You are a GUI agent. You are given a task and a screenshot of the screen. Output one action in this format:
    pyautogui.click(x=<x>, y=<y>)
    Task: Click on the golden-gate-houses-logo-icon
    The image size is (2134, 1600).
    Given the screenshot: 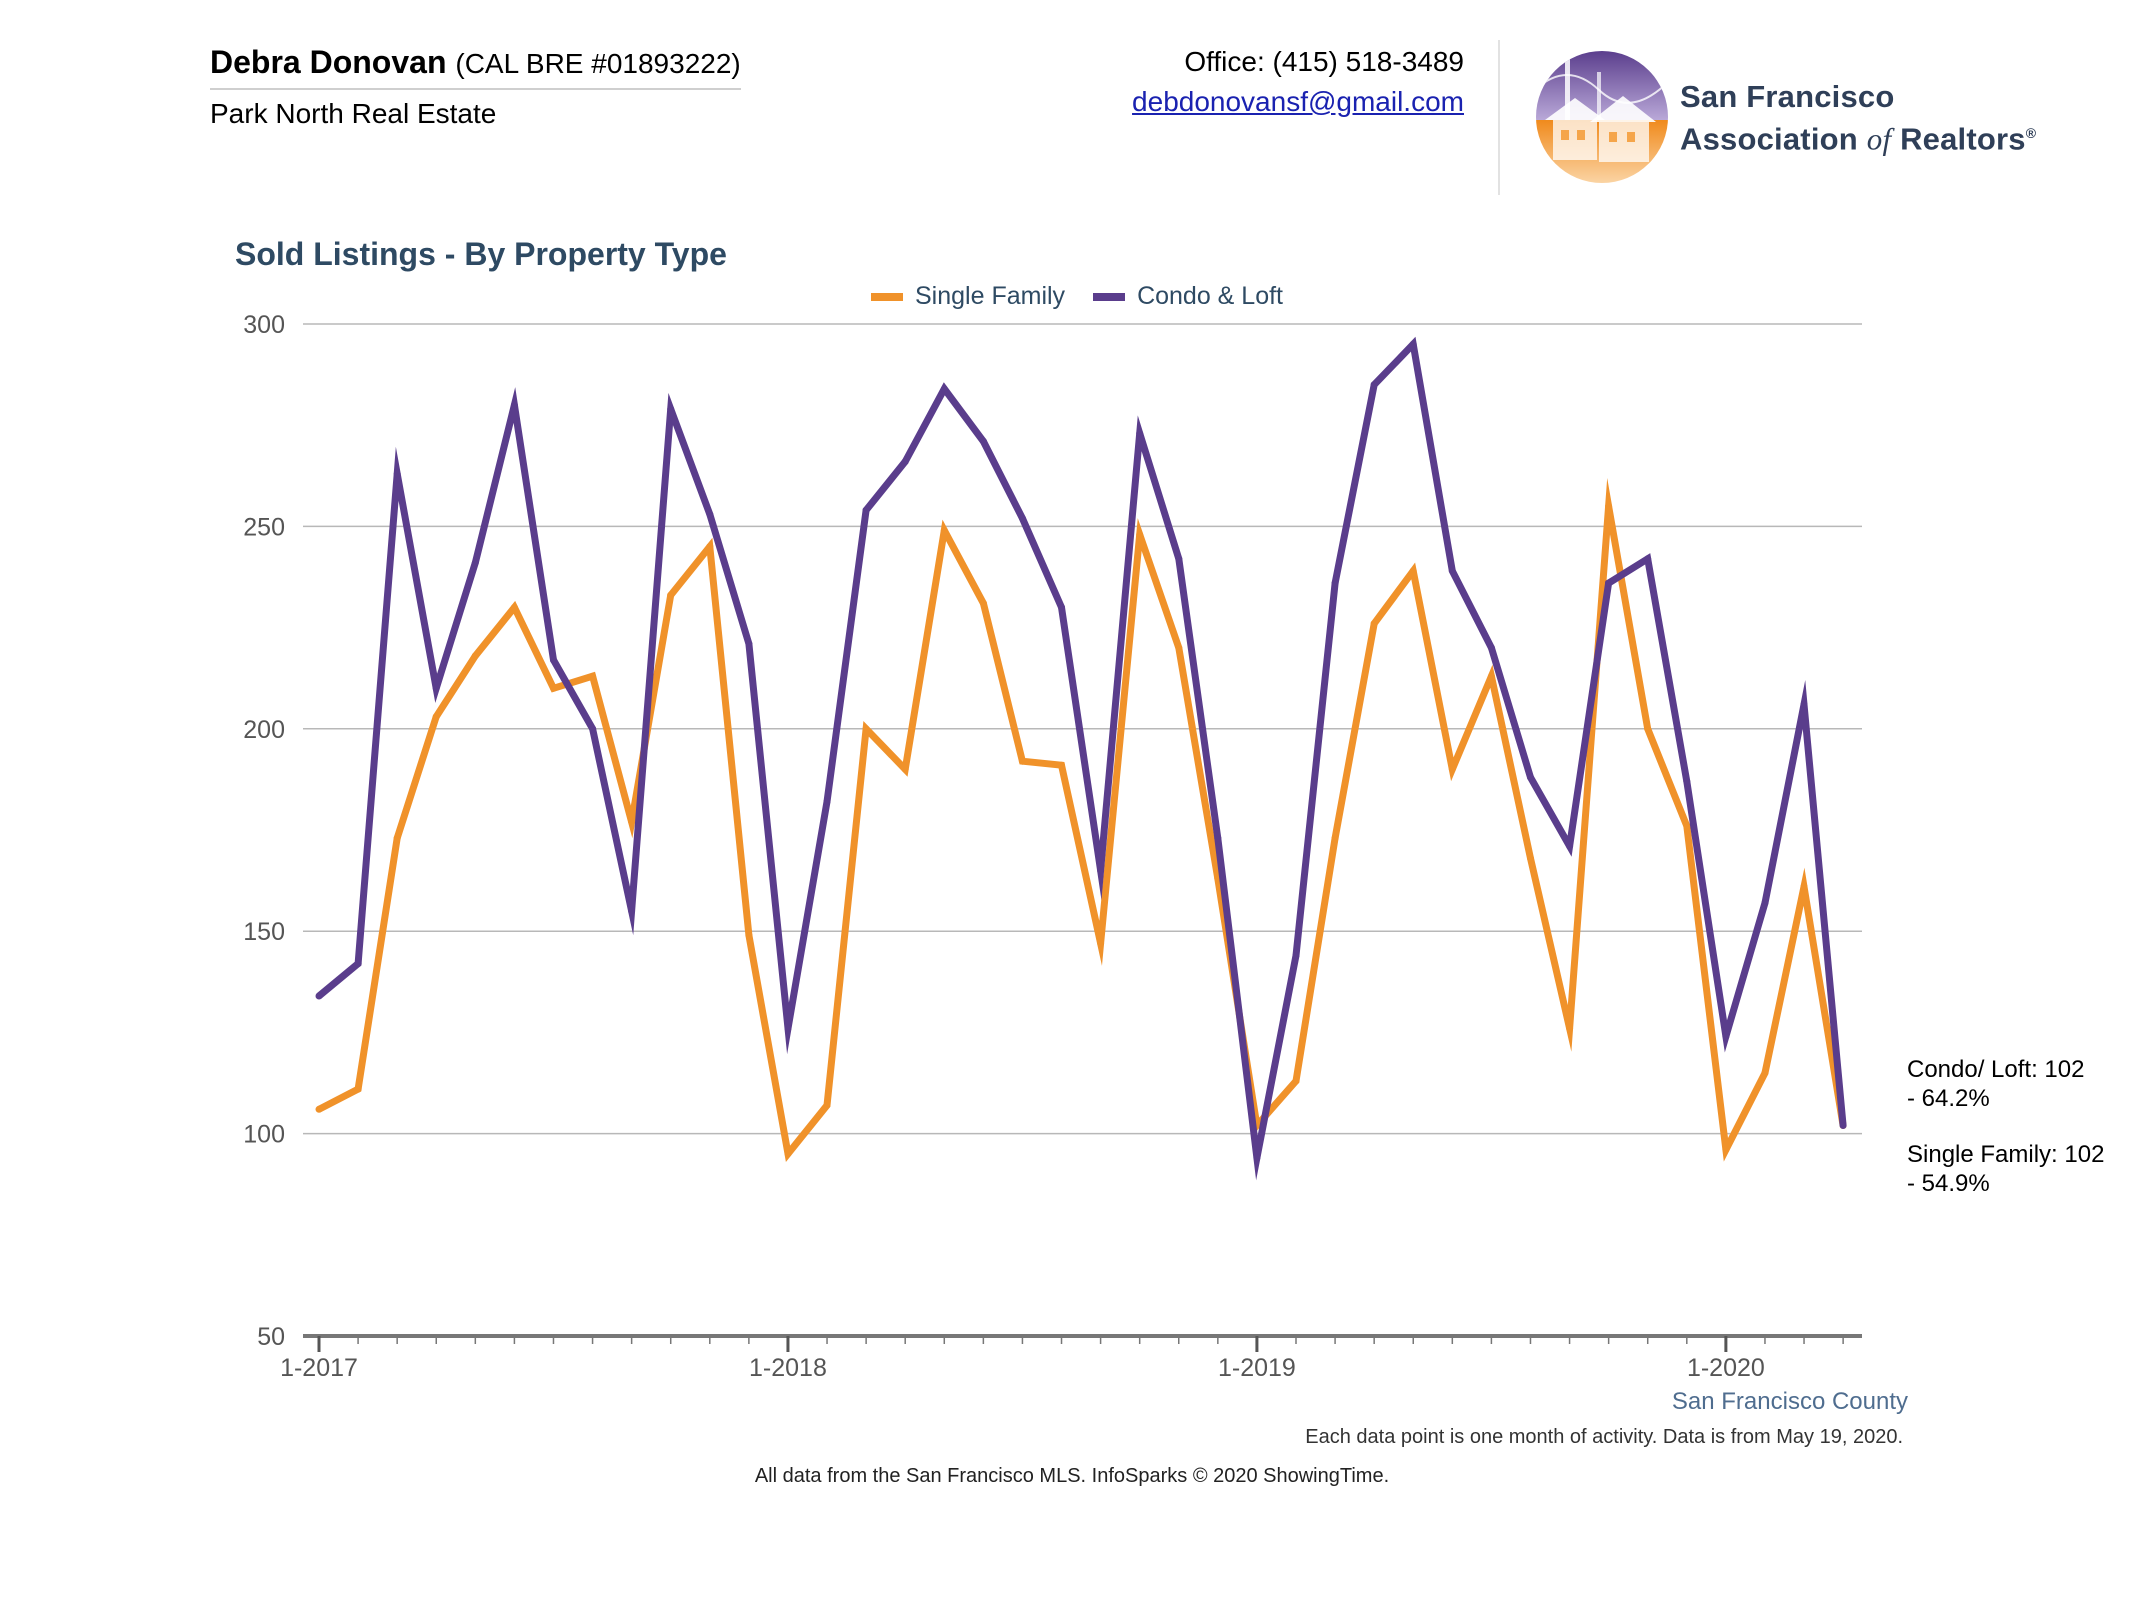 What is the action you would take?
    pyautogui.click(x=1602, y=117)
    